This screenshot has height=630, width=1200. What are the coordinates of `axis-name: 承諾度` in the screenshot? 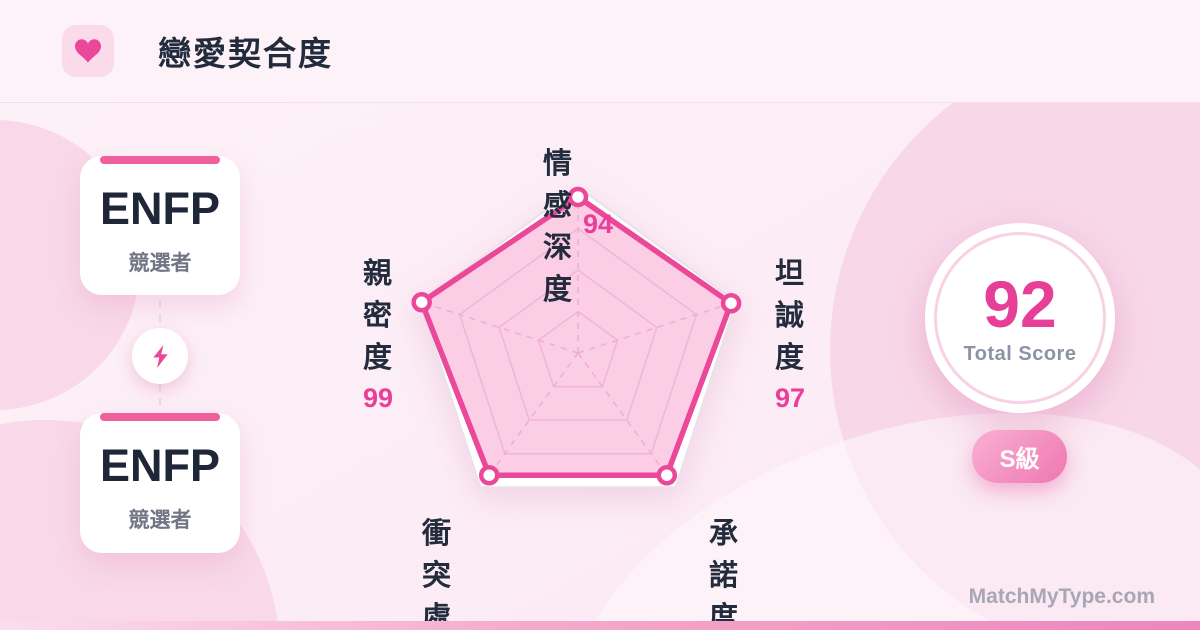 It's located at (723, 574).